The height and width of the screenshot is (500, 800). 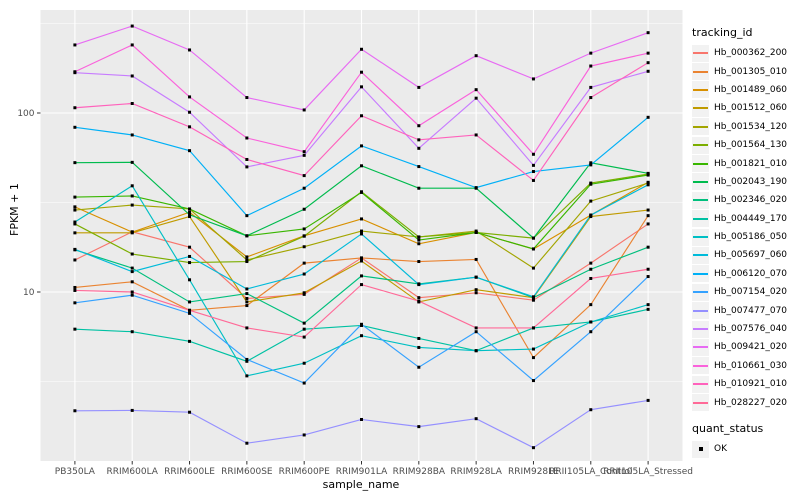 I want to click on legend-item: Hb_005697_060, so click(x=745, y=255).